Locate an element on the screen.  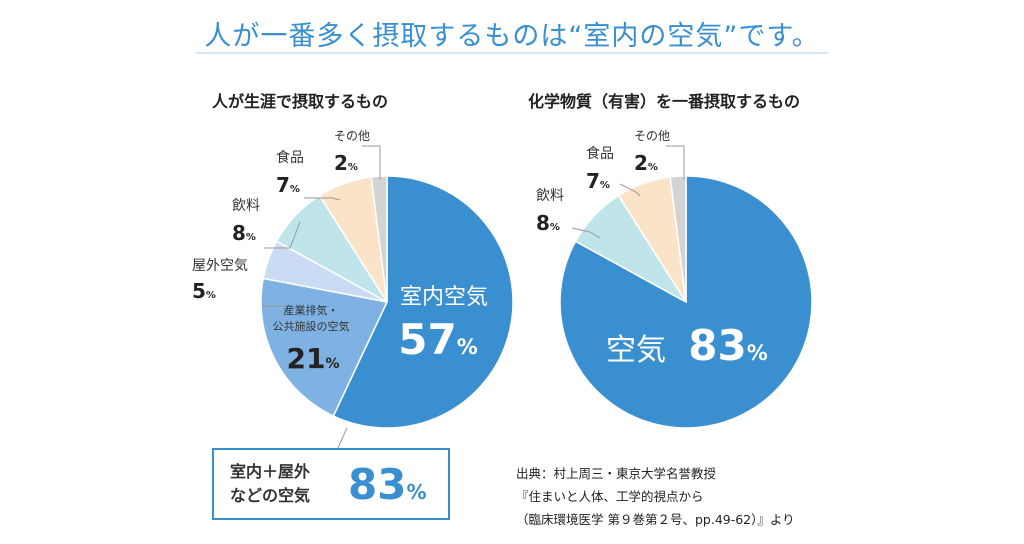
value-beverages-2: 8% is located at coordinates (548, 223).